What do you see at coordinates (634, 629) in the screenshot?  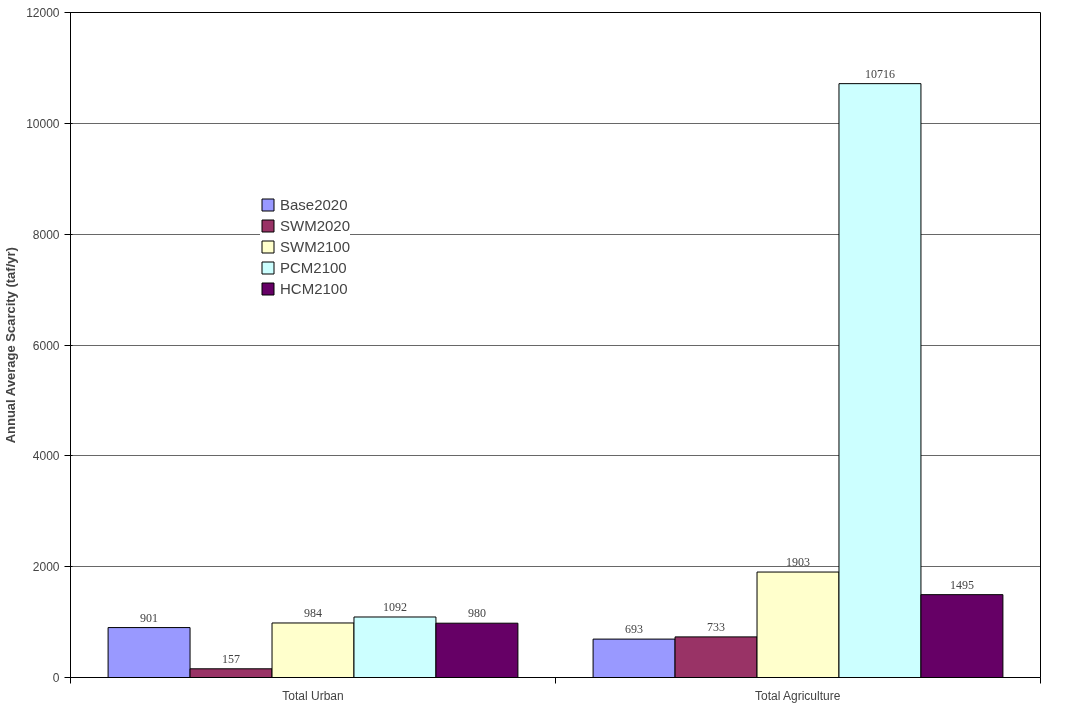 I see `data-label: 693` at bounding box center [634, 629].